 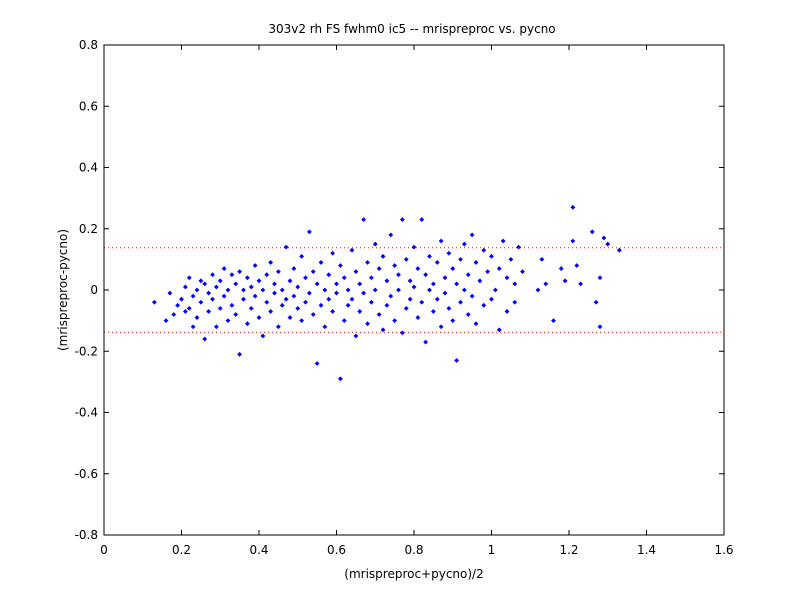 What do you see at coordinates (258, 550) in the screenshot?
I see `x-tick-label: 0.4` at bounding box center [258, 550].